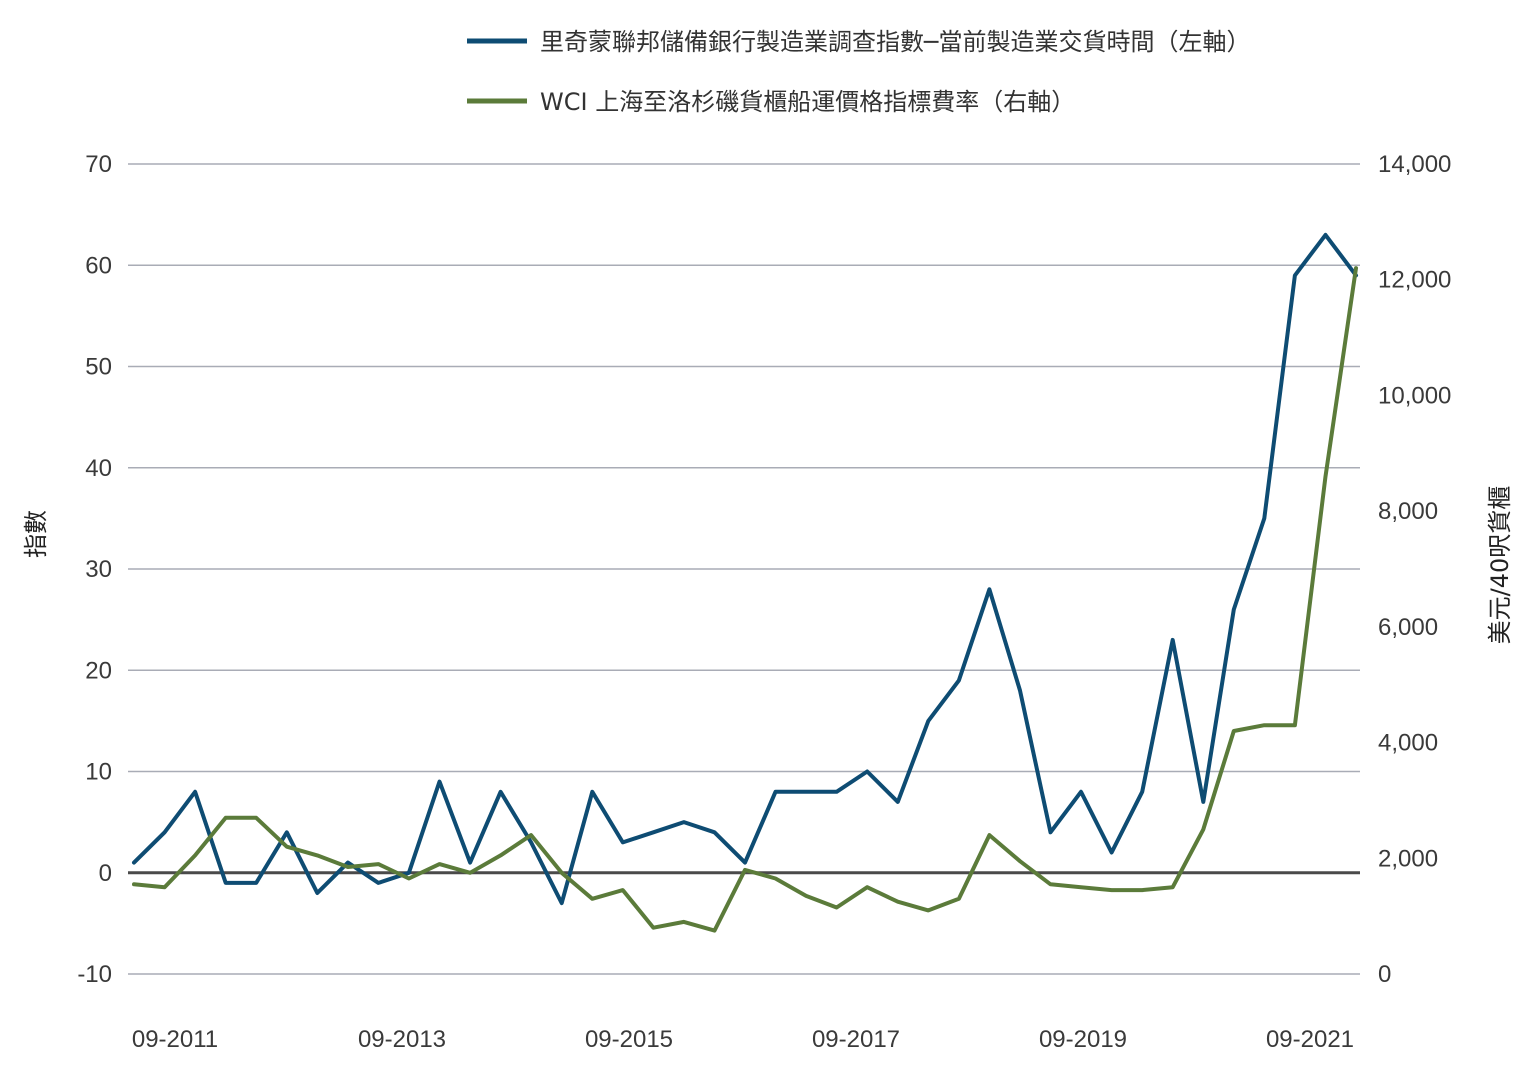  Describe the element at coordinates (629, 1039) in the screenshot. I see `x-tick-label: 09-2015` at that location.